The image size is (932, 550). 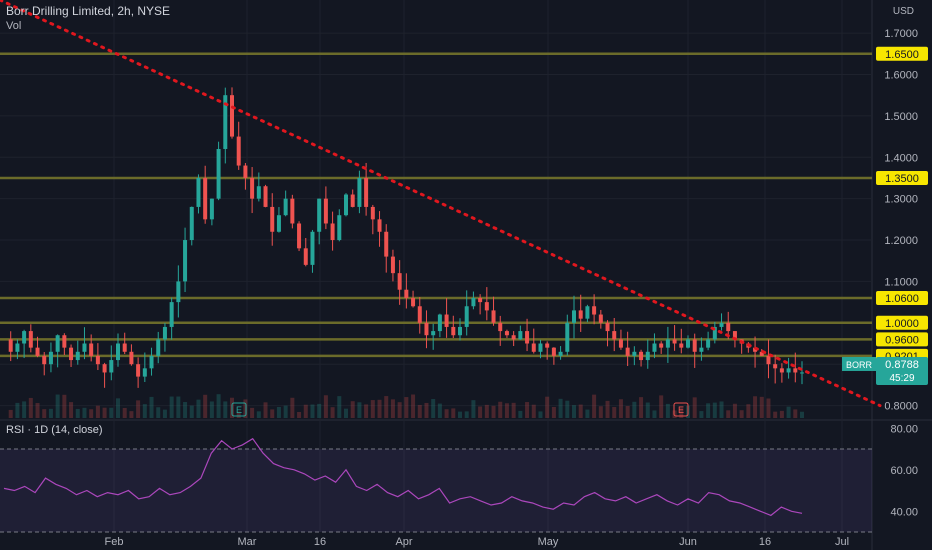 I want to click on last-price-badge, so click(x=902, y=370).